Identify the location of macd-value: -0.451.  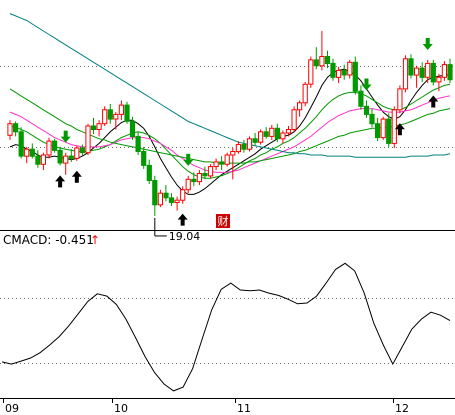
(74, 240).